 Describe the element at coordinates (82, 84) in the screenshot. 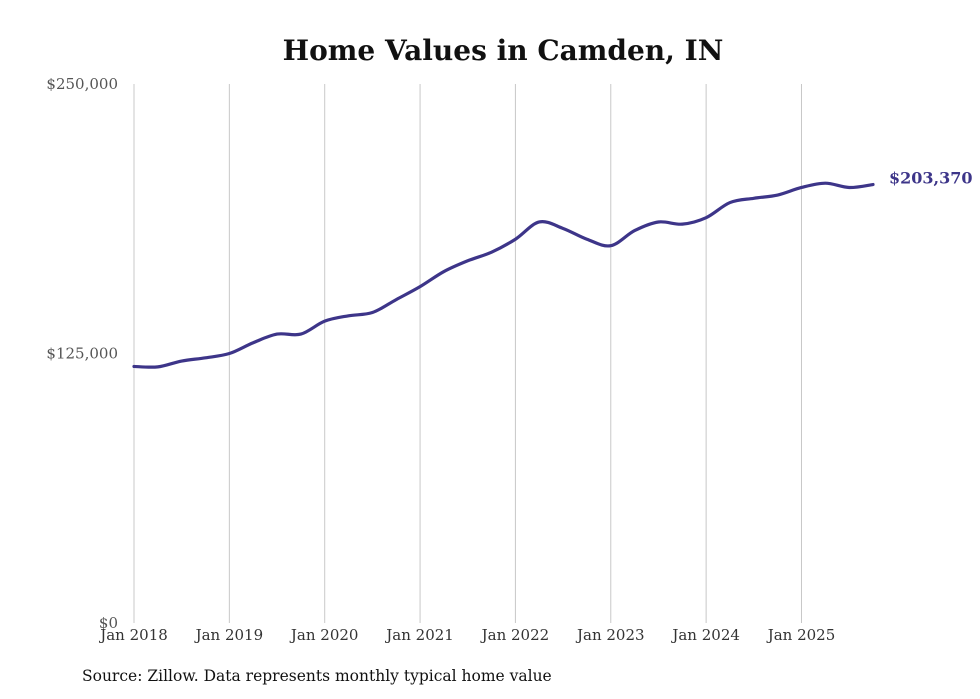

I see `y-tick-label: $250,000` at that location.